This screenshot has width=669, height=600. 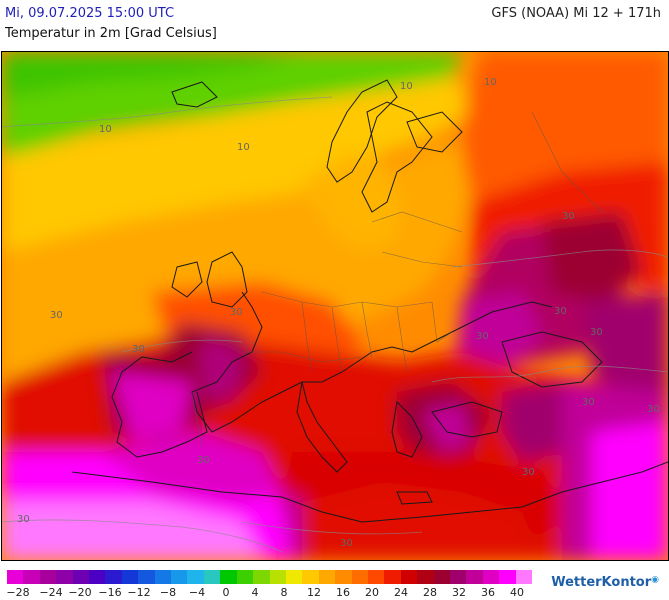 What do you see at coordinates (343, 592) in the screenshot?
I see `scale-label: 16` at bounding box center [343, 592].